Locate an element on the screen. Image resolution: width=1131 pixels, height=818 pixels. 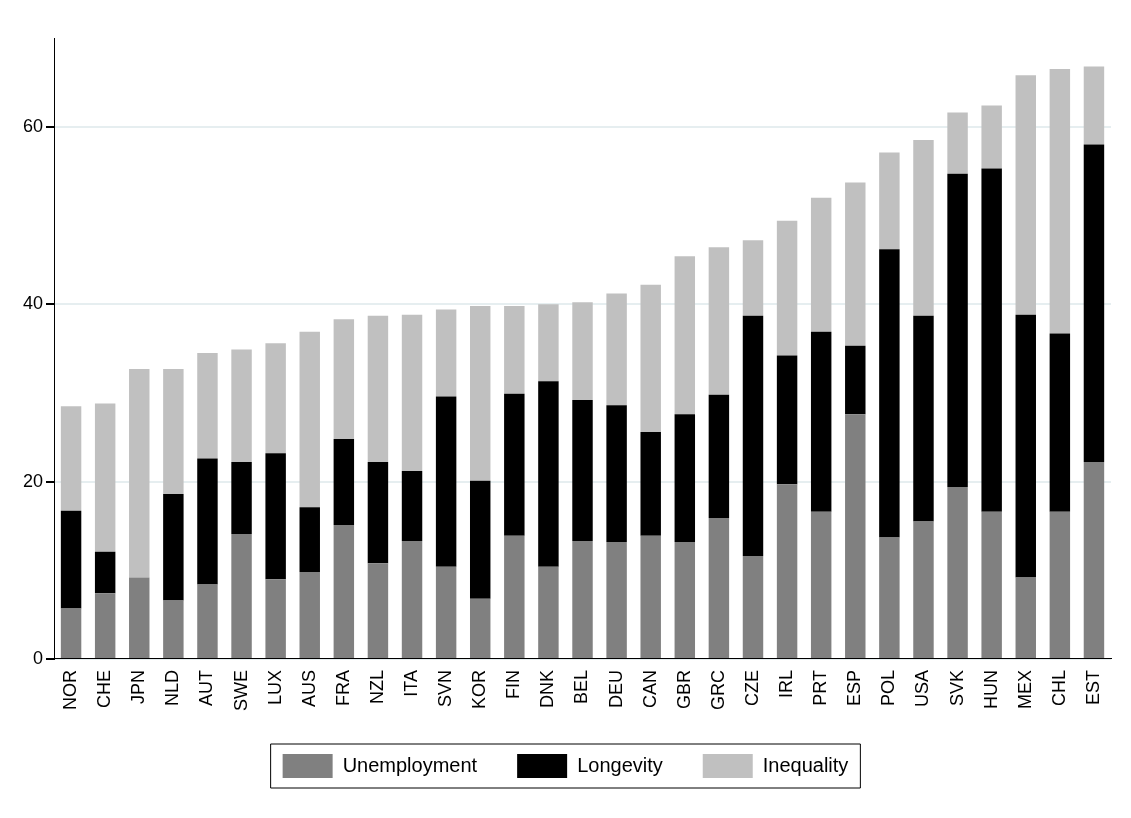
x-tick-label: GRC is located at coordinates (717, 690).